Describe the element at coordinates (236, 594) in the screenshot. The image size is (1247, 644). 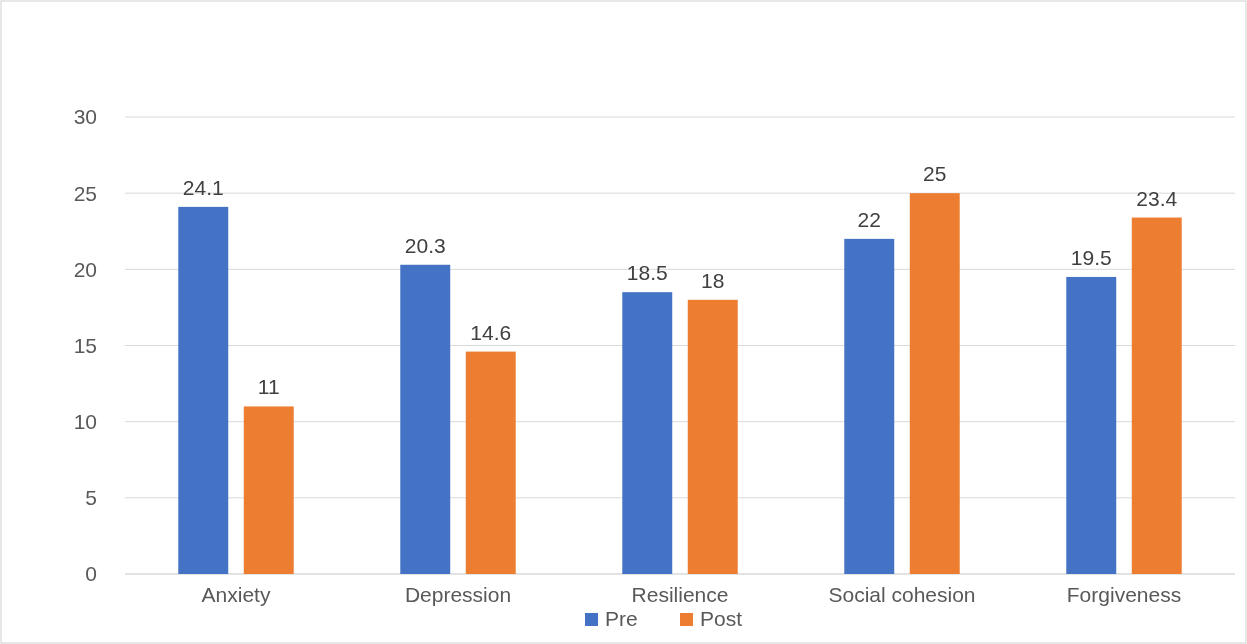
I see `x-tick-label: Anxiety` at that location.